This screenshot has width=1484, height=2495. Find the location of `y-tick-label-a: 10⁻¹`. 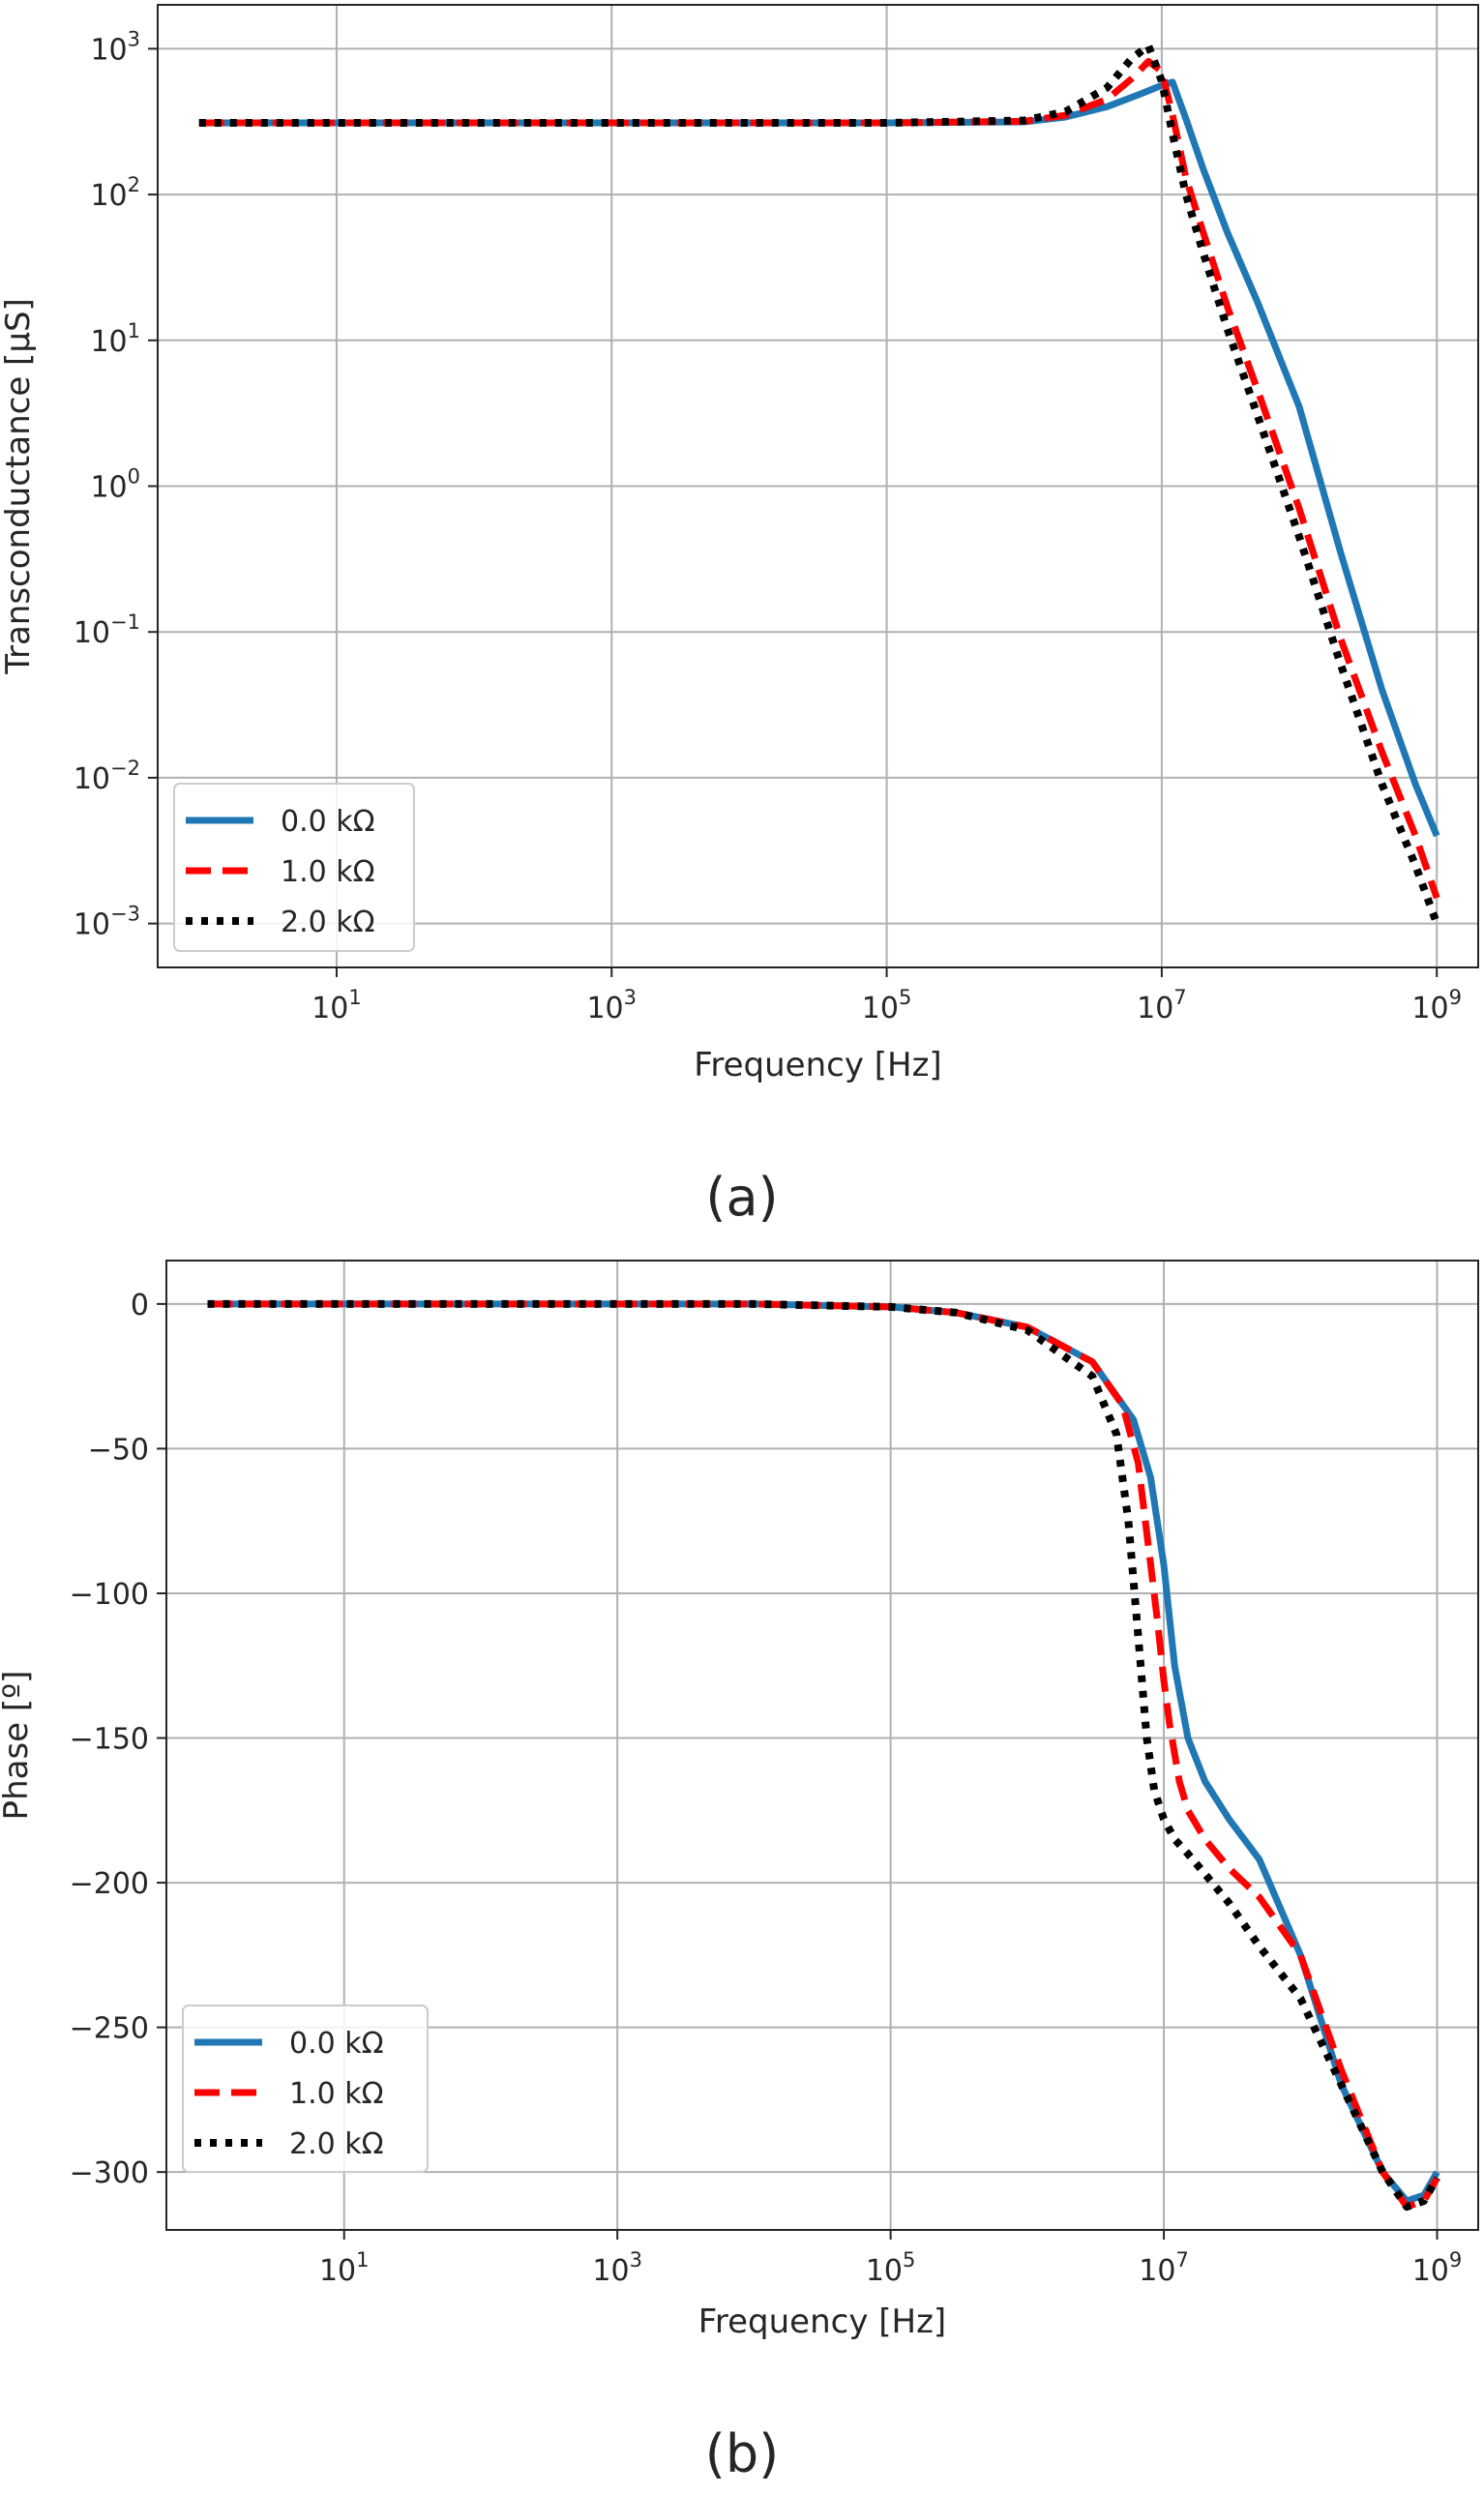

y-tick-label-a: 10⁻¹ is located at coordinates (107, 630).